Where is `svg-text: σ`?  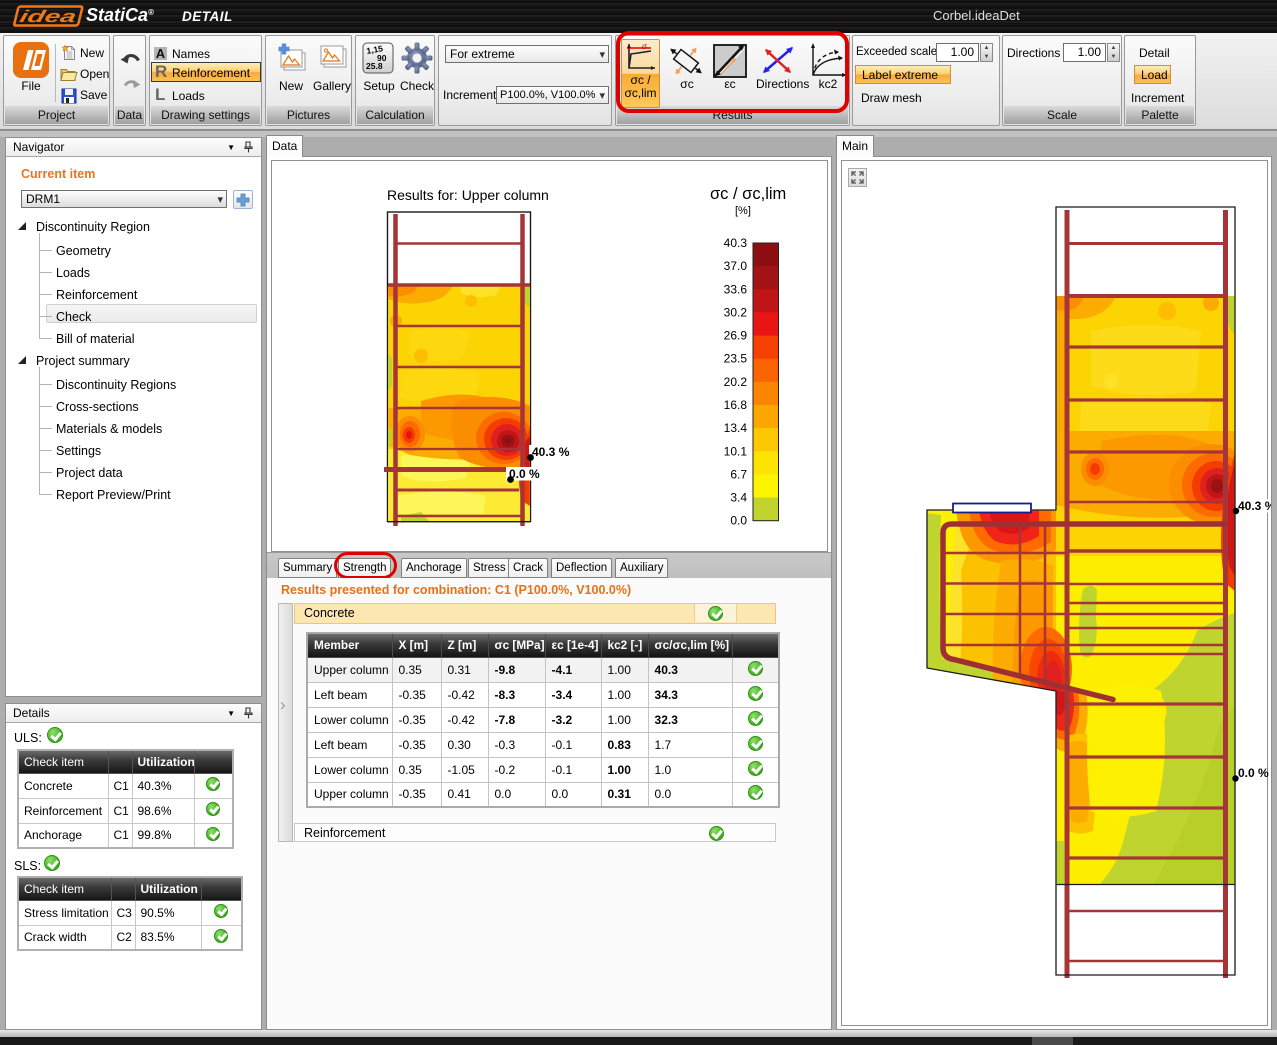 svg-text: σ is located at coordinates (645, 46).